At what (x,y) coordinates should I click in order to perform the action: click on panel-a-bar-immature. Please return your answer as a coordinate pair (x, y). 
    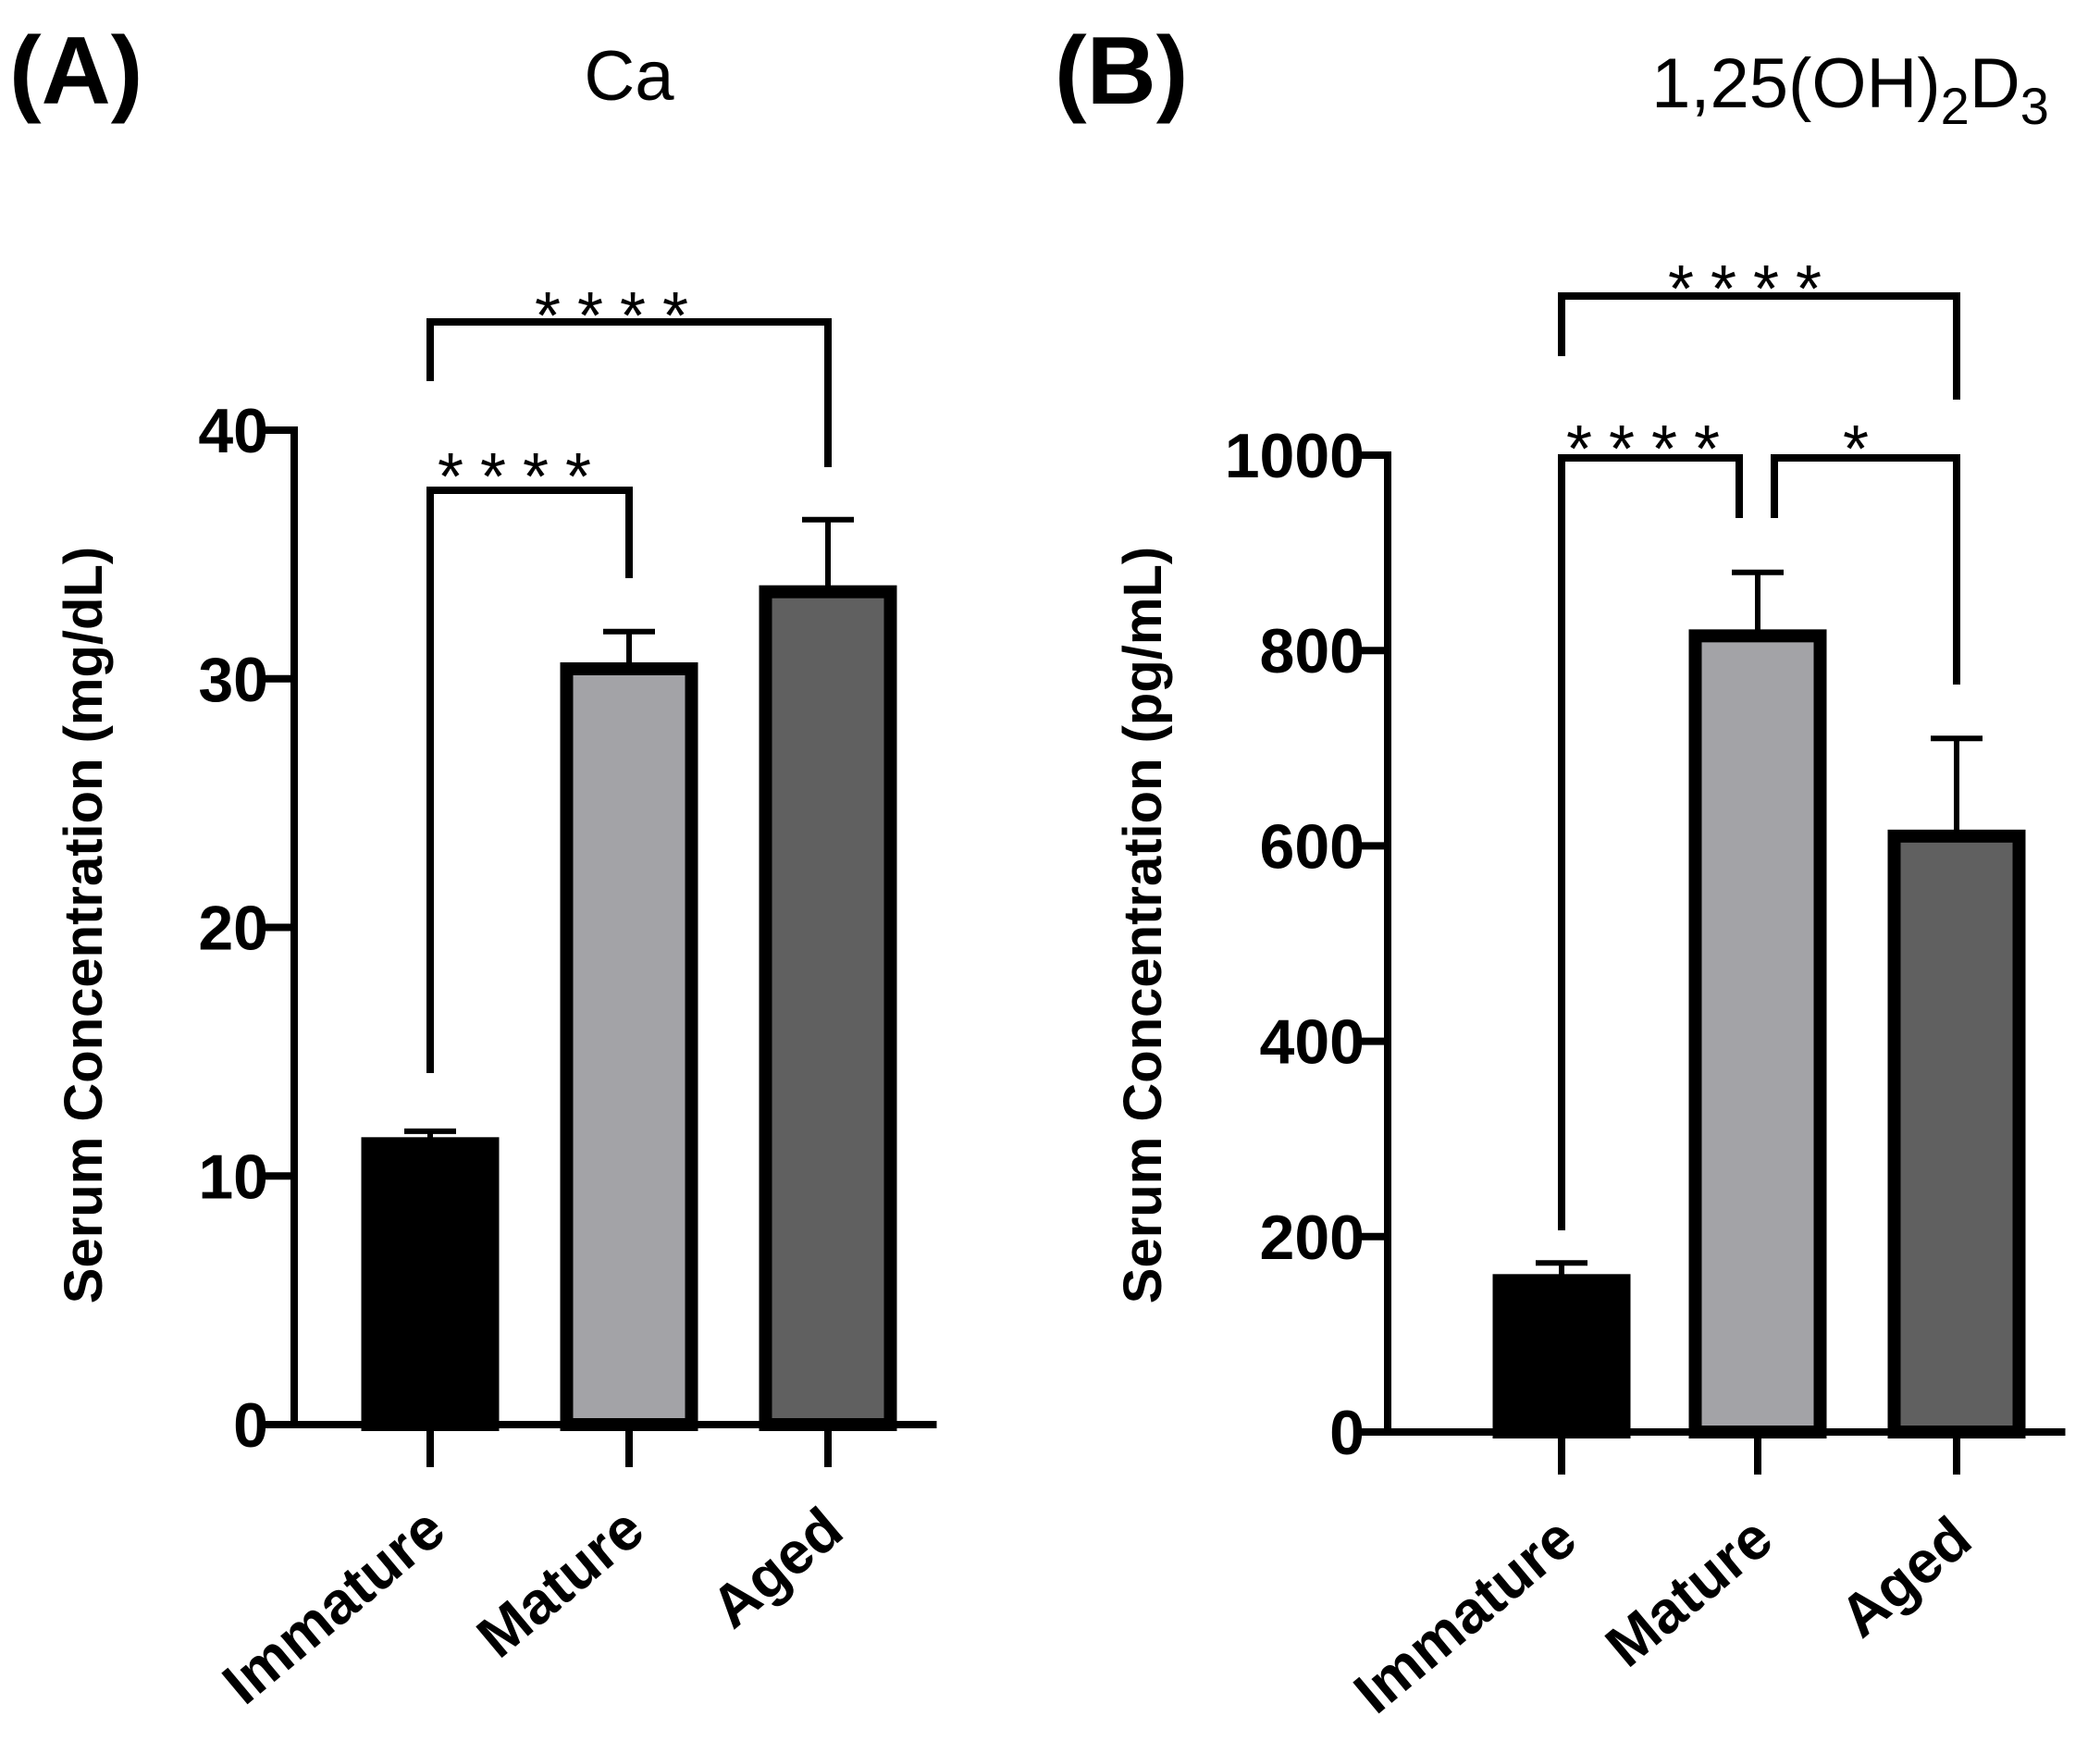
    Looking at the image, I should click on (430, 1284).